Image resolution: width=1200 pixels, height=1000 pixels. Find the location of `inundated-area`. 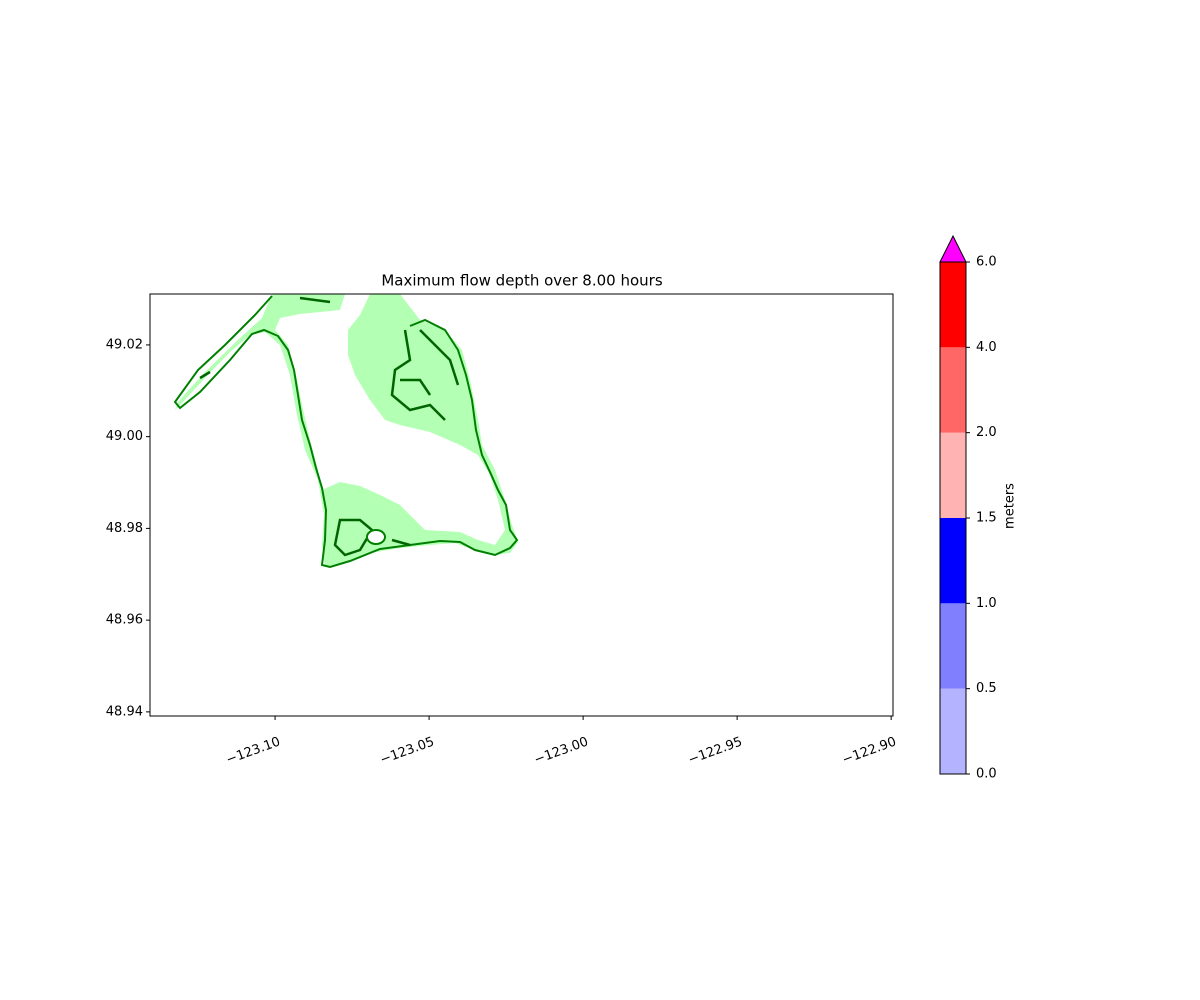

inundated-area is located at coordinates (346, 430).